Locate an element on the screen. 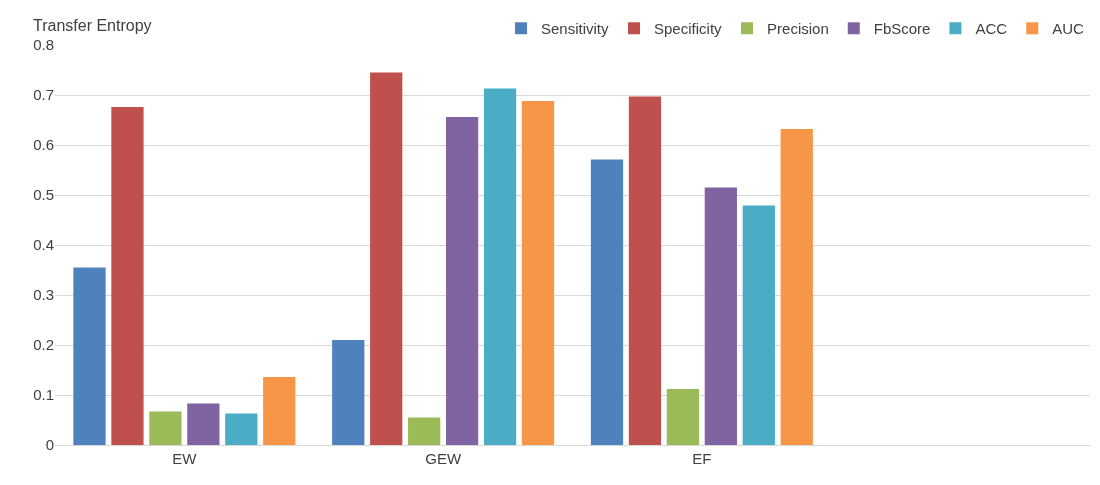  y-tick-label: 0.3 is located at coordinates (43, 295).